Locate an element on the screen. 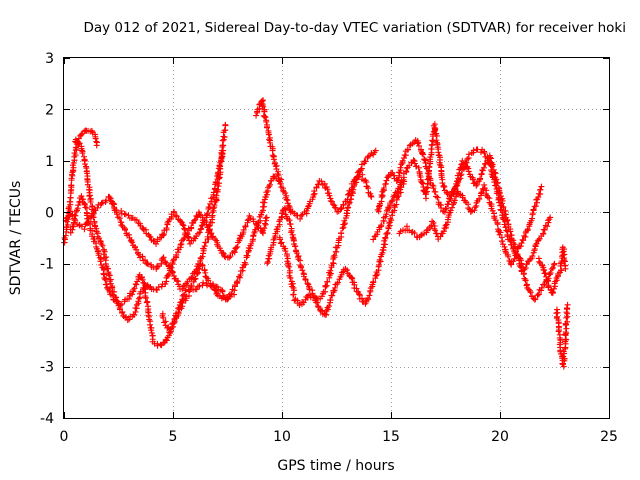 Image resolution: width=640 pixels, height=480 pixels. x-tick-label: 0 is located at coordinates (64, 437).